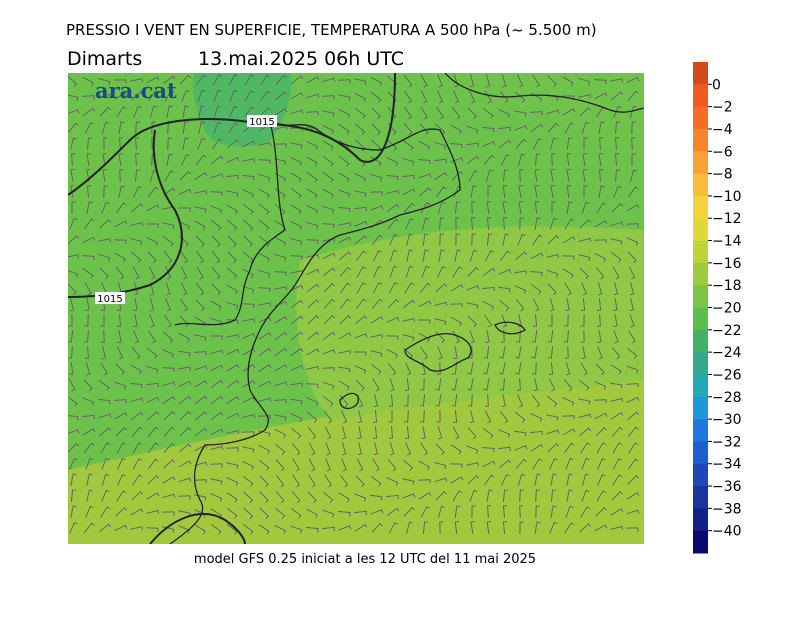 The width and height of the screenshot is (800, 621). What do you see at coordinates (727, 532) in the screenshot?
I see `colorbar-tick-label: −40` at bounding box center [727, 532].